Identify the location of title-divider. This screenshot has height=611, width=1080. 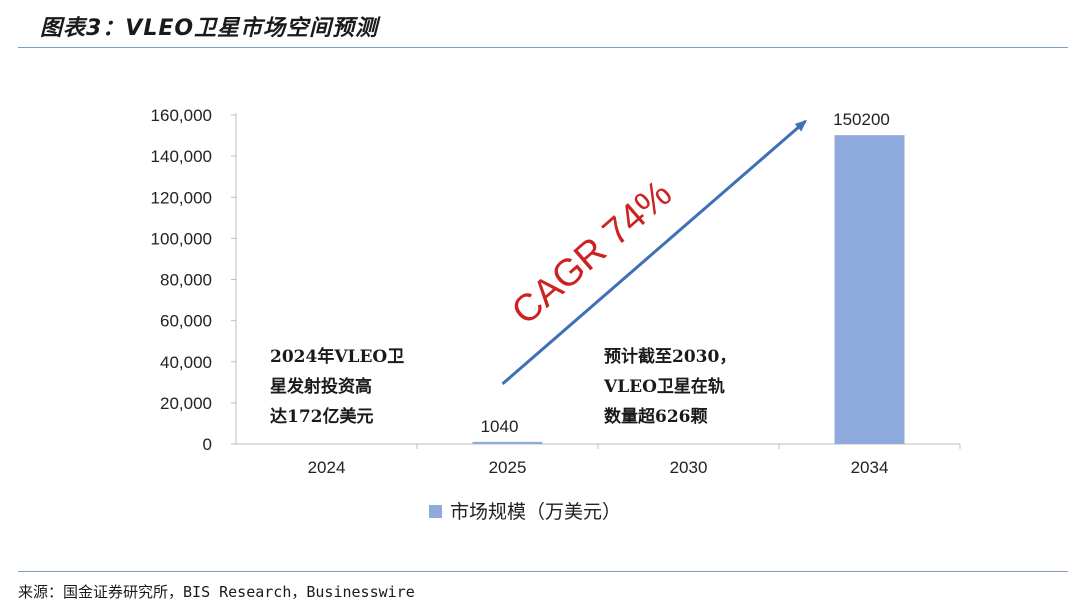
(543, 47).